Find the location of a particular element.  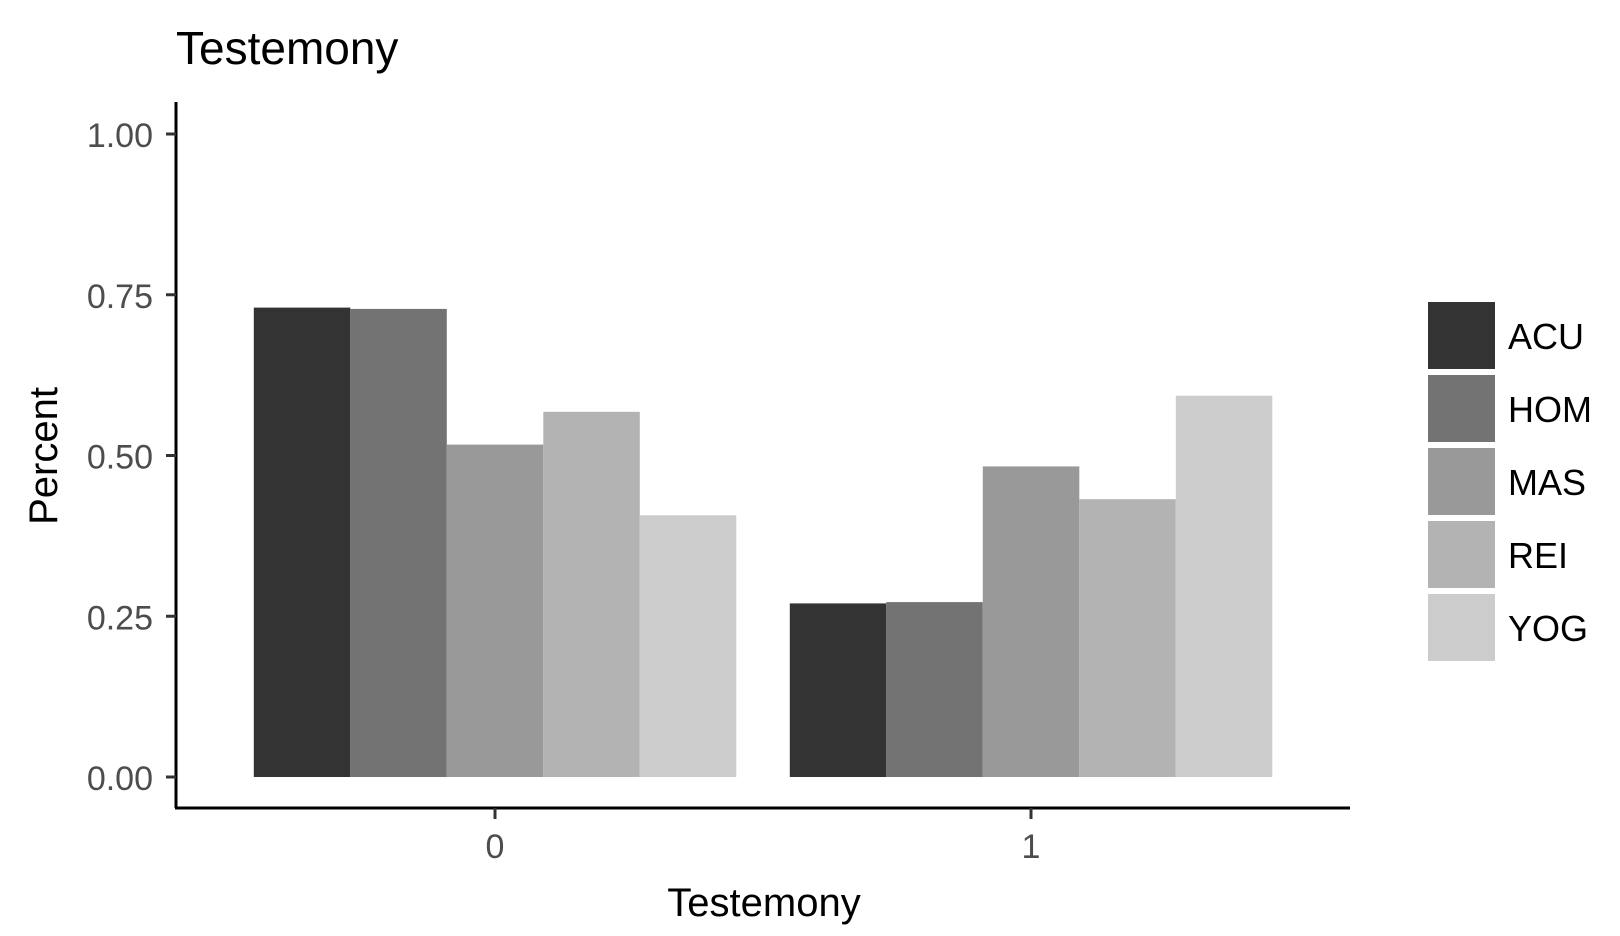

legend-label-acu: ACU is located at coordinates (1546, 336).